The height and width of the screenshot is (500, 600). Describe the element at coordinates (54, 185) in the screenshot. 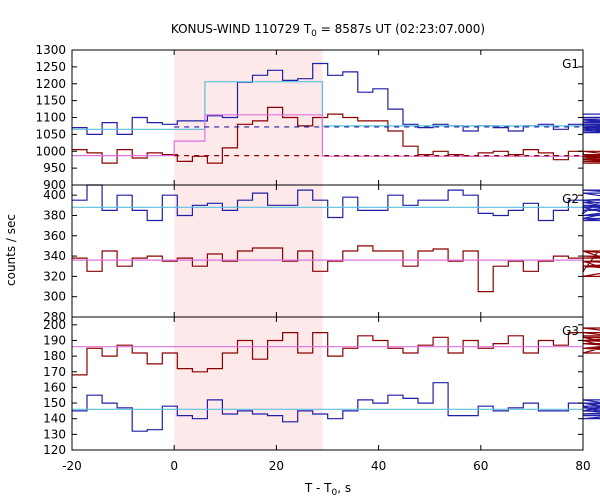

I see `y-tick-g1-900: 900` at that location.